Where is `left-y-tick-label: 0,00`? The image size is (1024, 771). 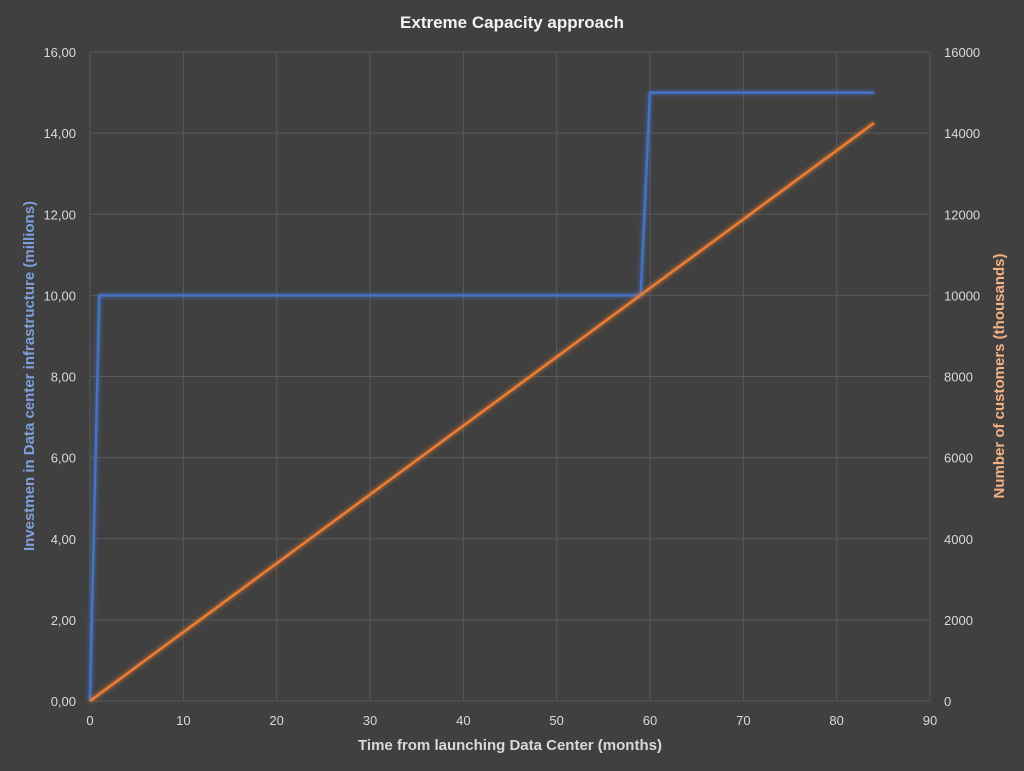 left-y-tick-label: 0,00 is located at coordinates (63, 701).